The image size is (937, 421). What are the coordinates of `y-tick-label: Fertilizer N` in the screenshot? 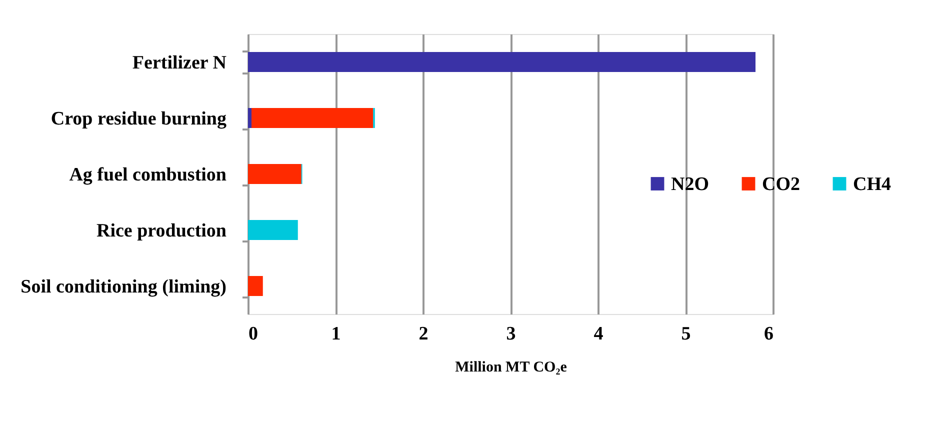 It's located at (179, 63).